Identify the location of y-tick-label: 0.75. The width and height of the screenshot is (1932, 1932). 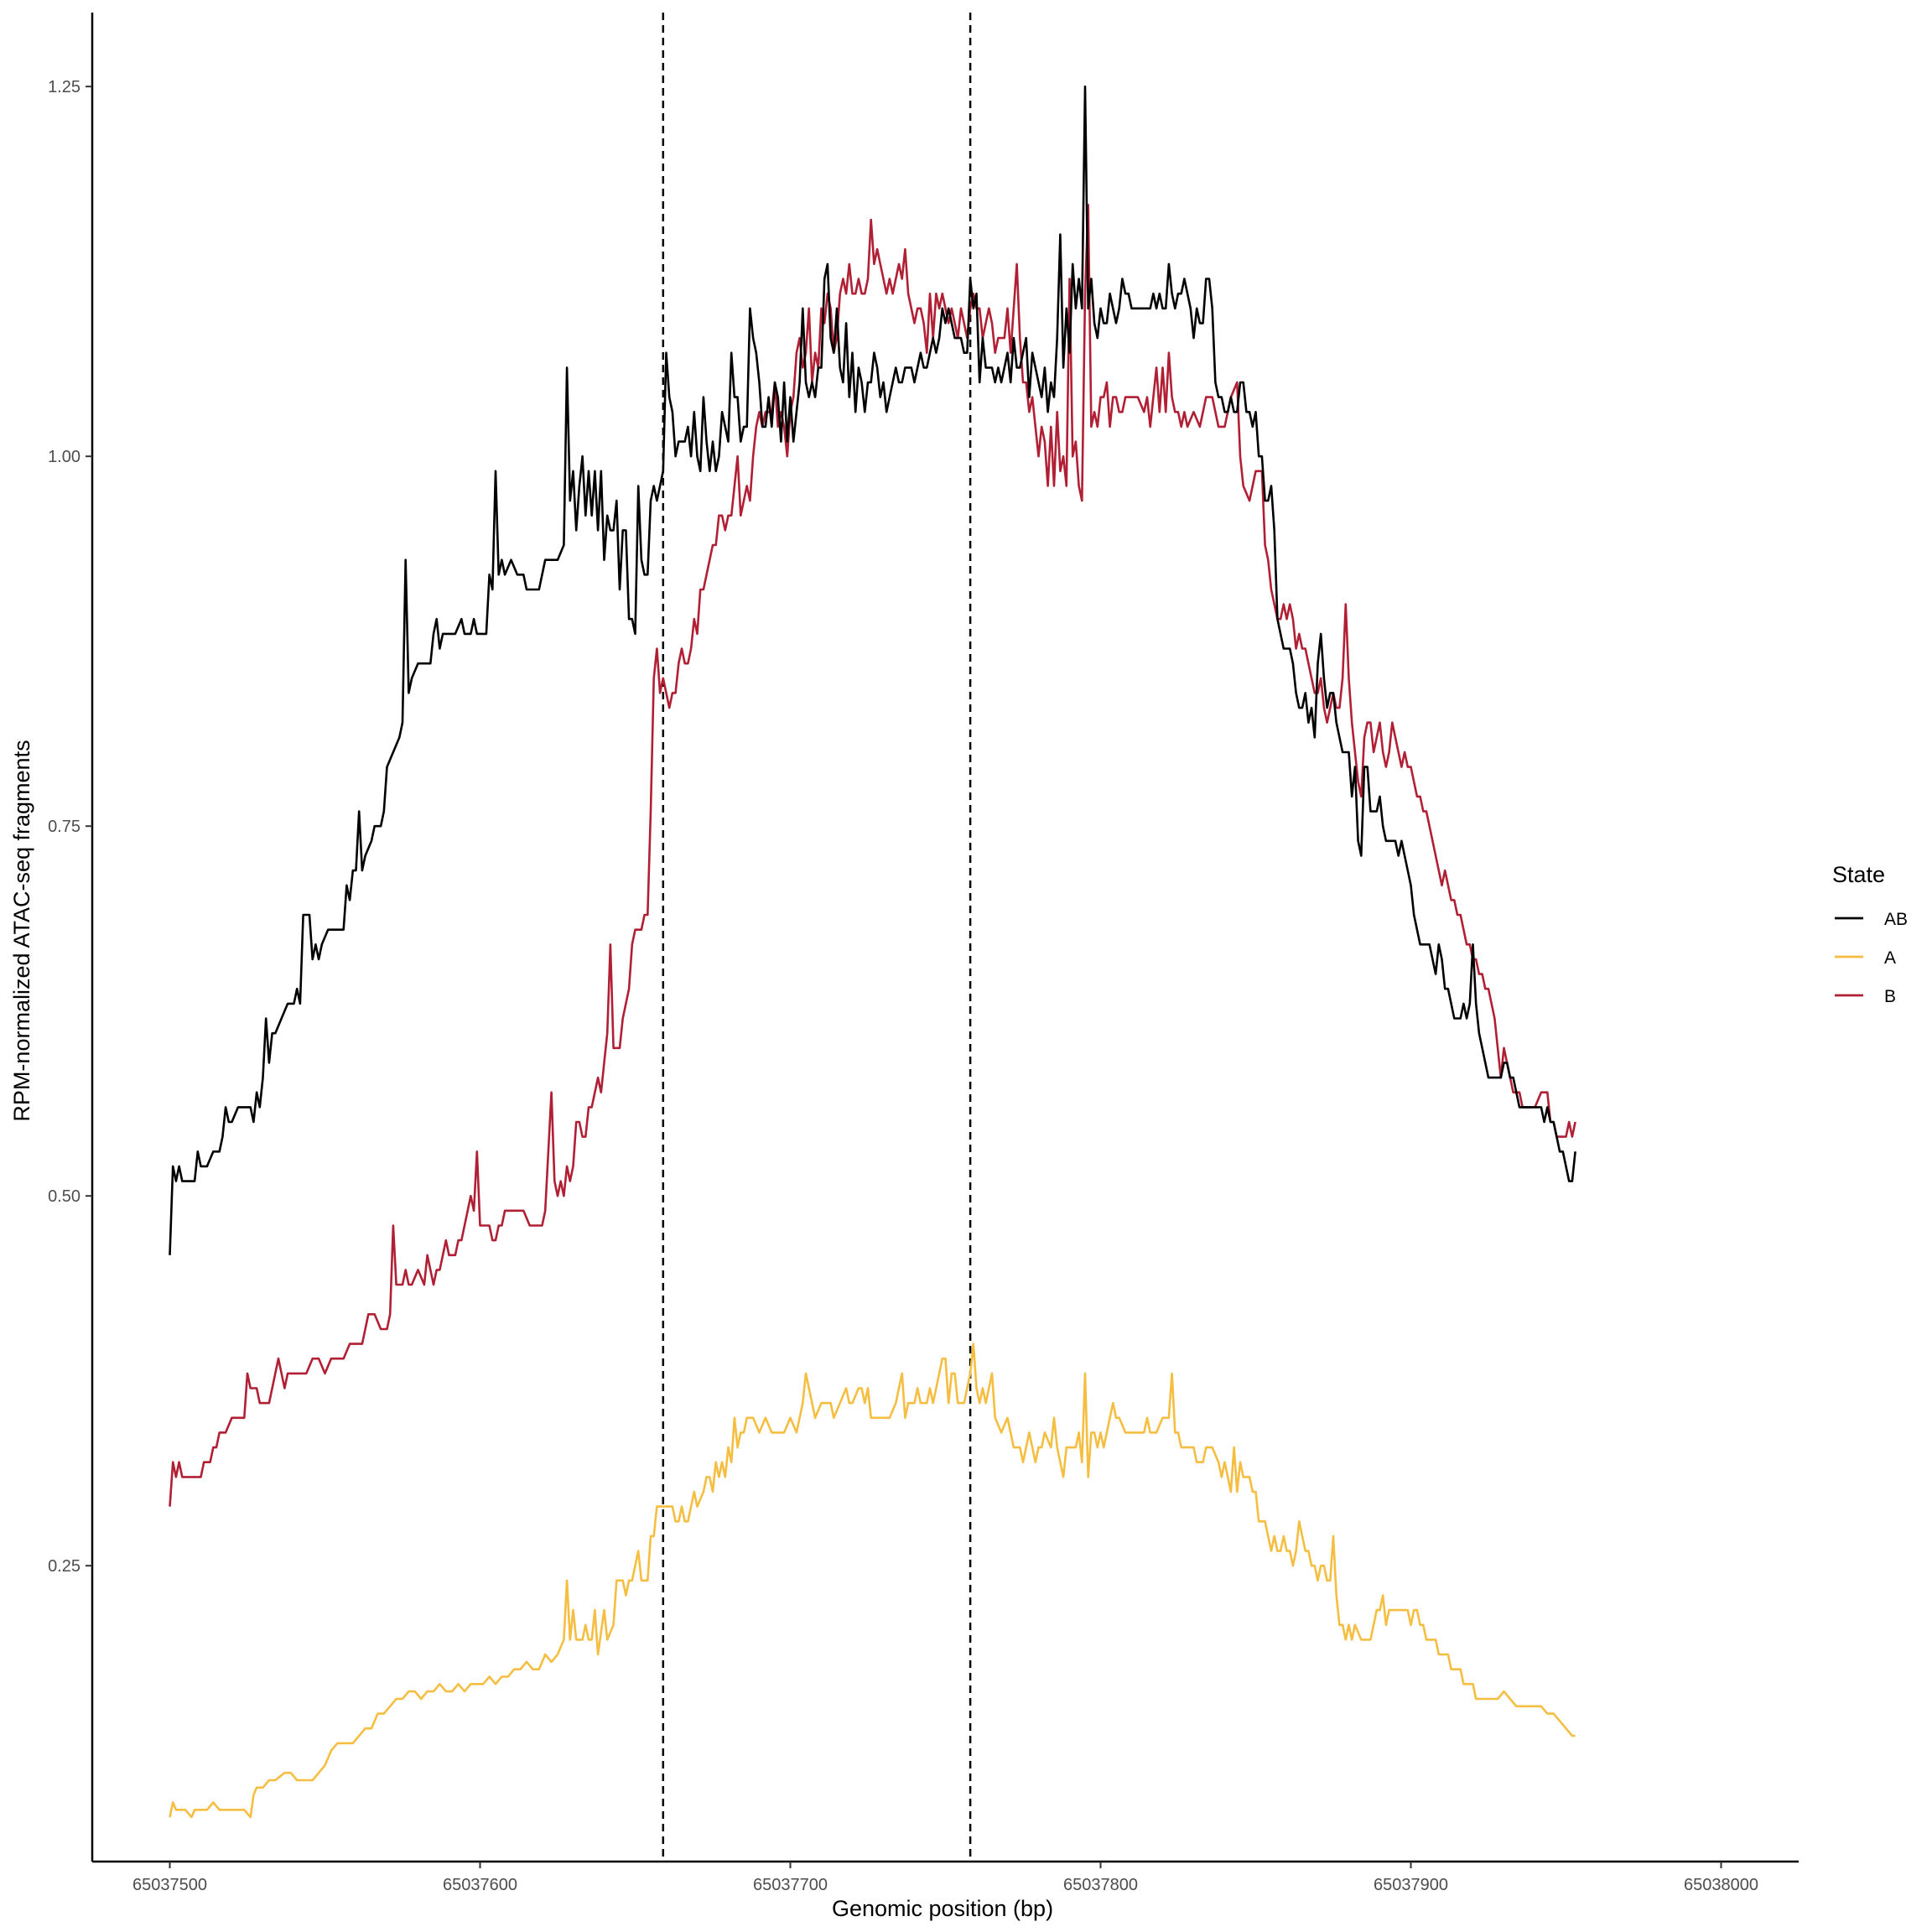
(64, 827).